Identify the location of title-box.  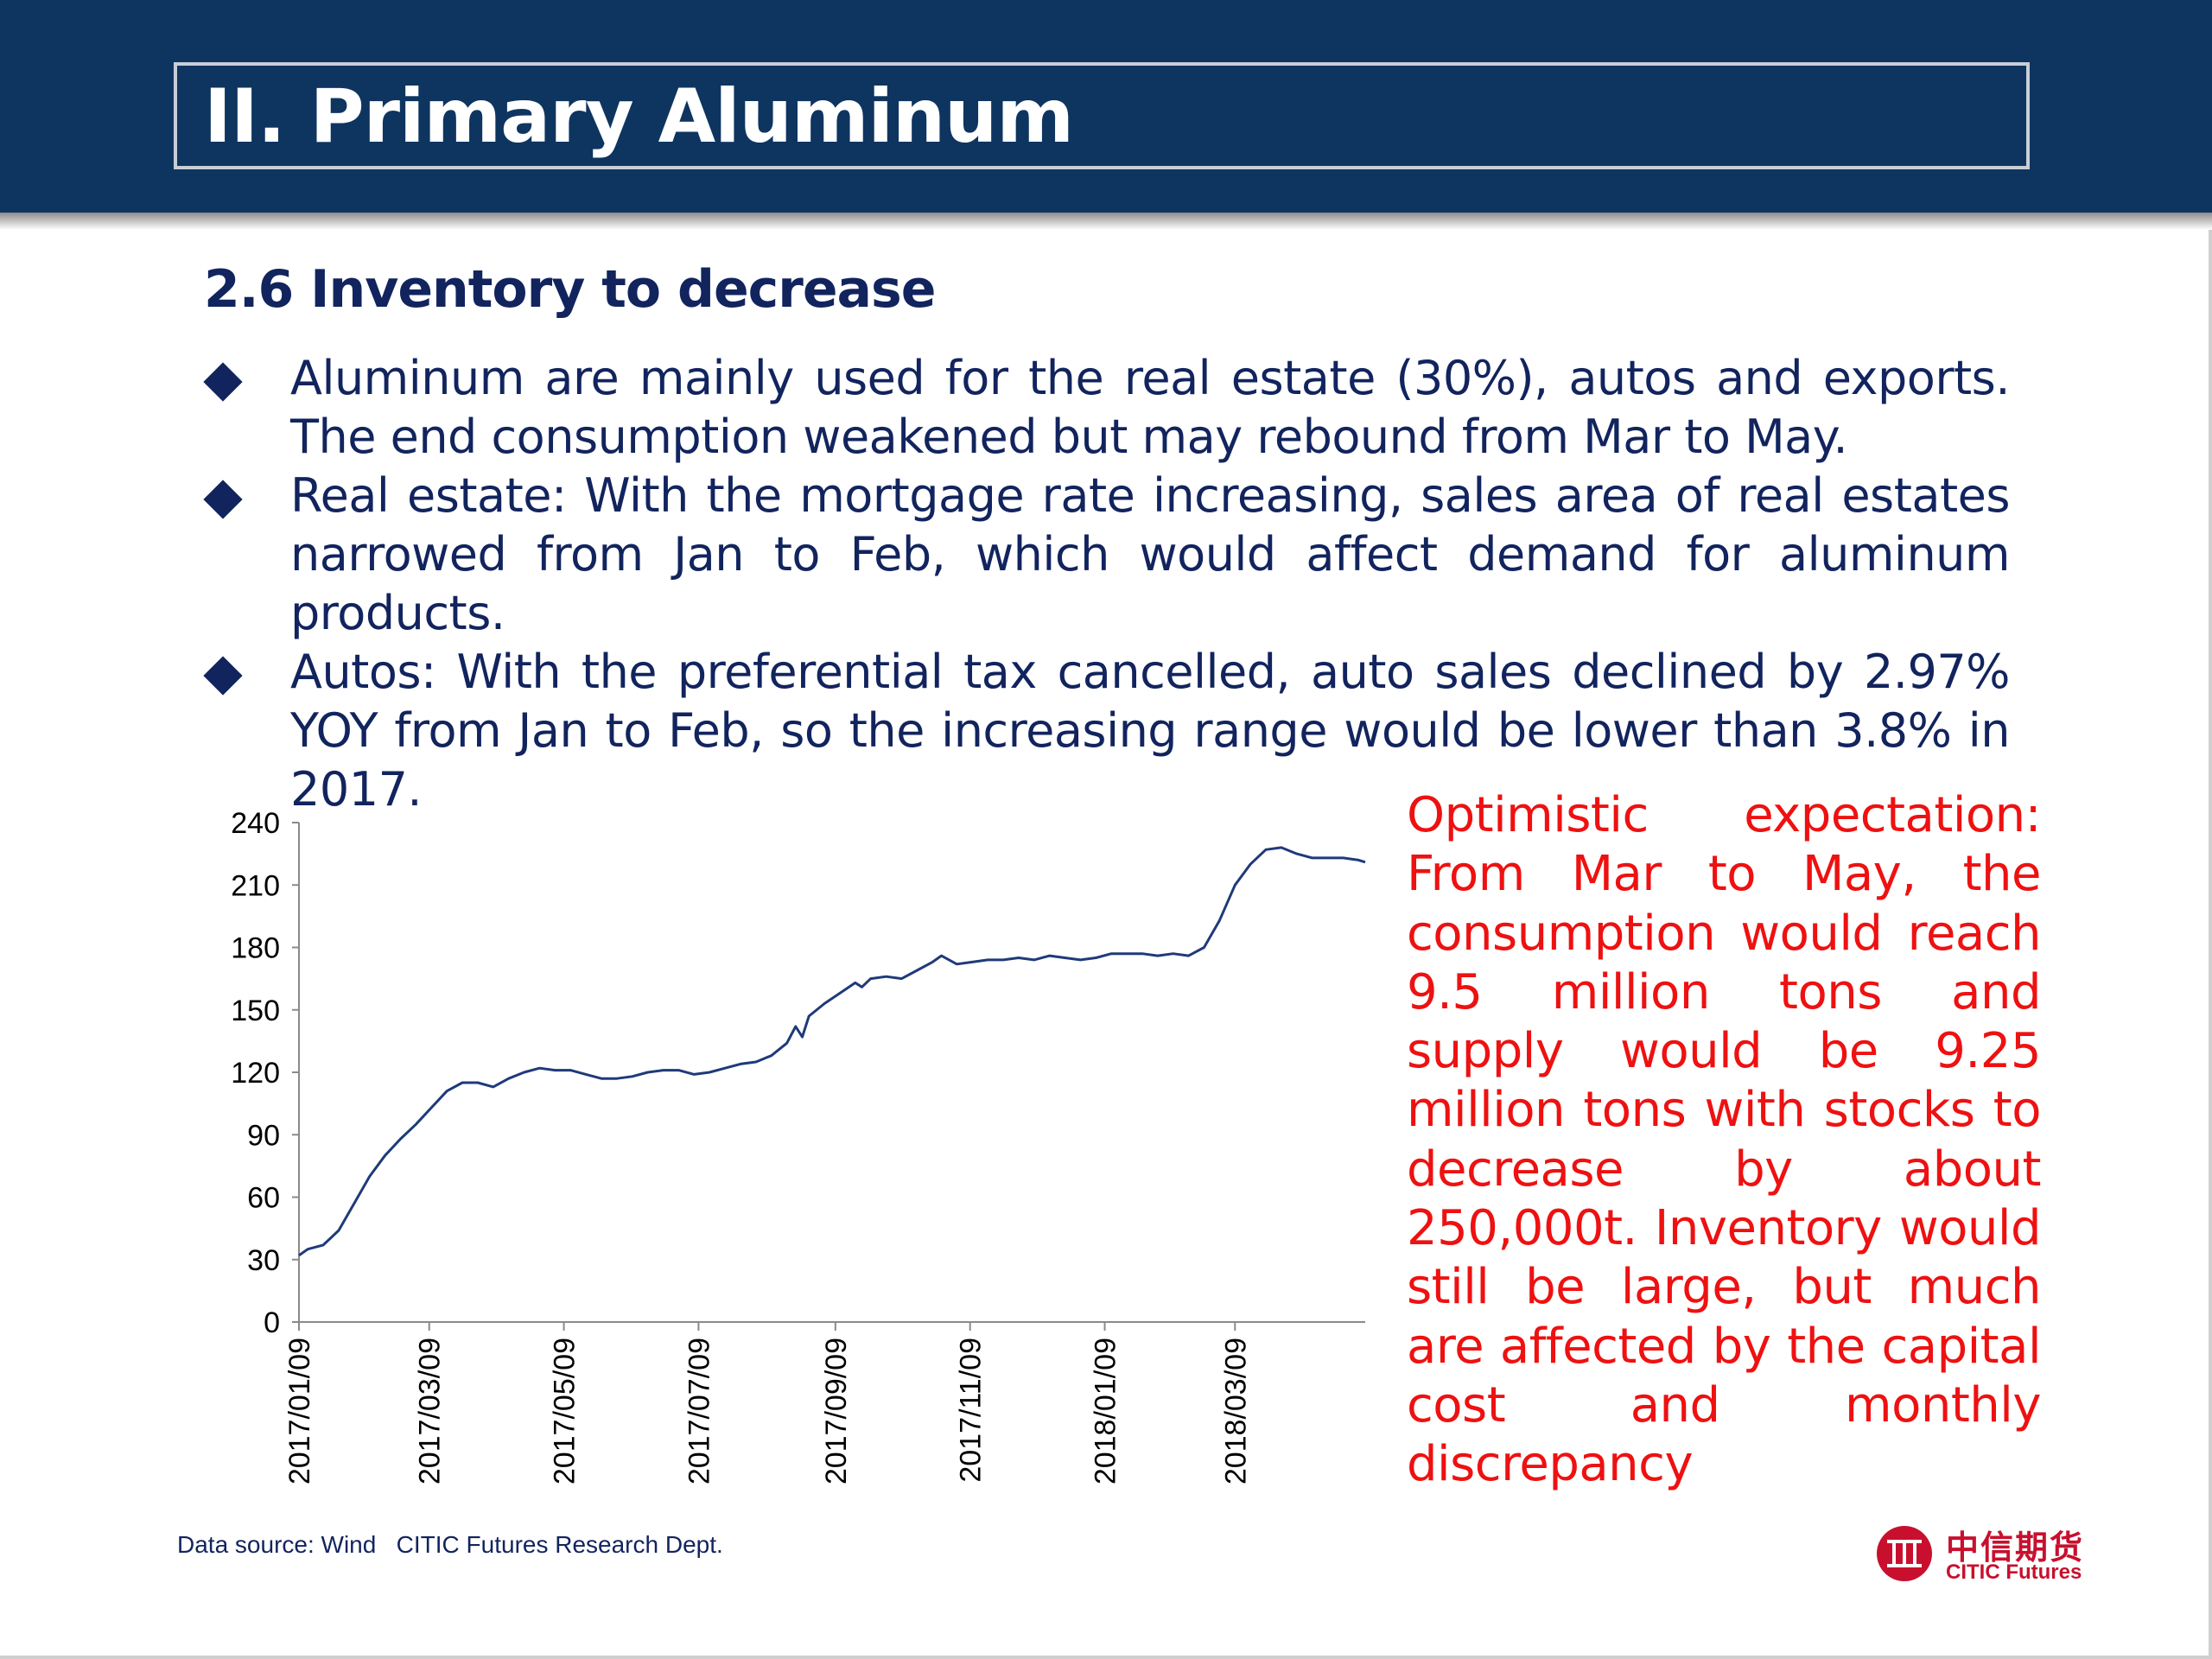
(1102, 115).